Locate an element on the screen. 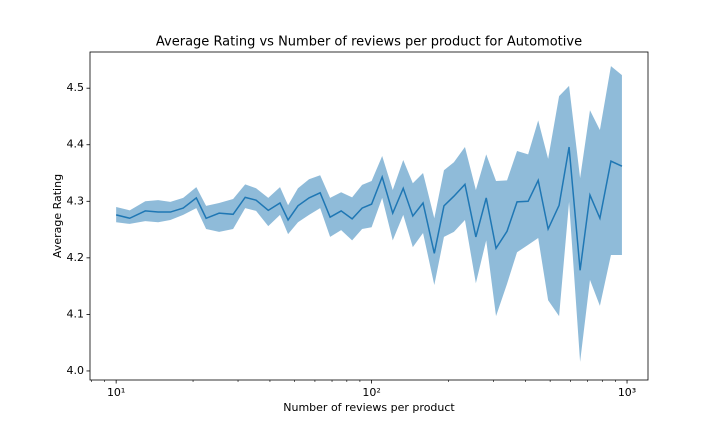 The height and width of the screenshot is (432, 720). x-tick-label: 10³ is located at coordinates (627, 392).